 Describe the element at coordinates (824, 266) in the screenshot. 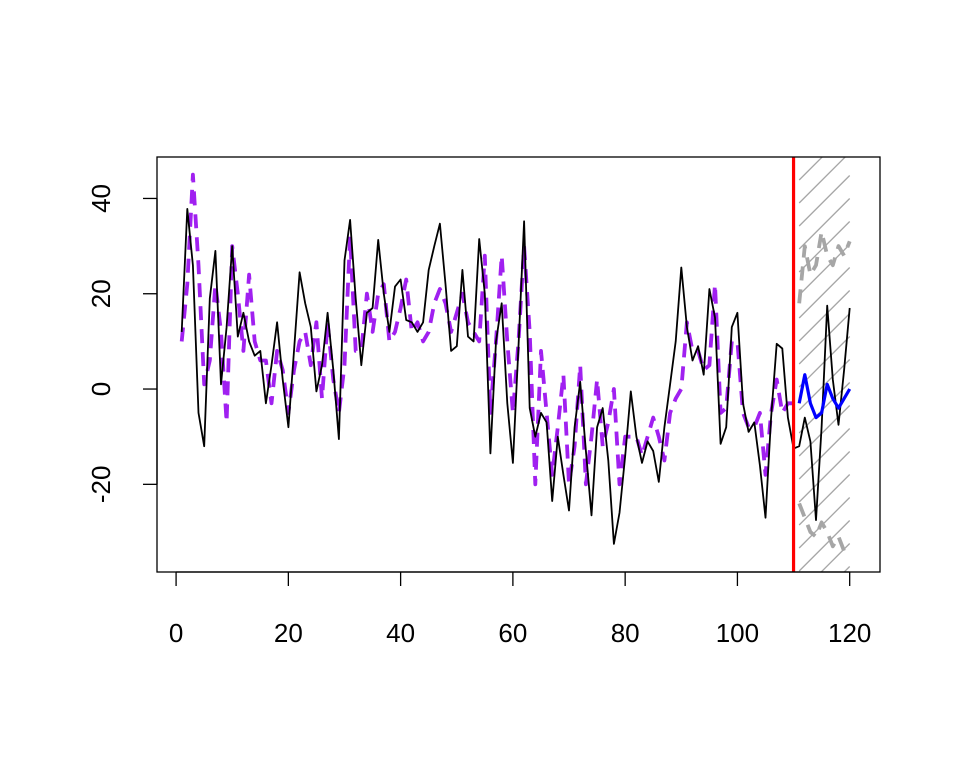

I see `upper-interval-line` at that location.